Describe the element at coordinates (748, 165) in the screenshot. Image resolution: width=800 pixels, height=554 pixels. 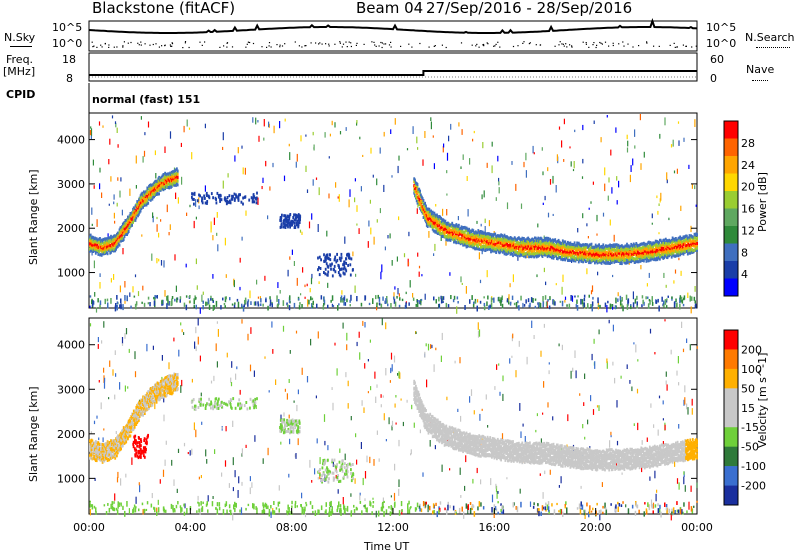
I see `power-colorbar-tick-label: 24` at that location.